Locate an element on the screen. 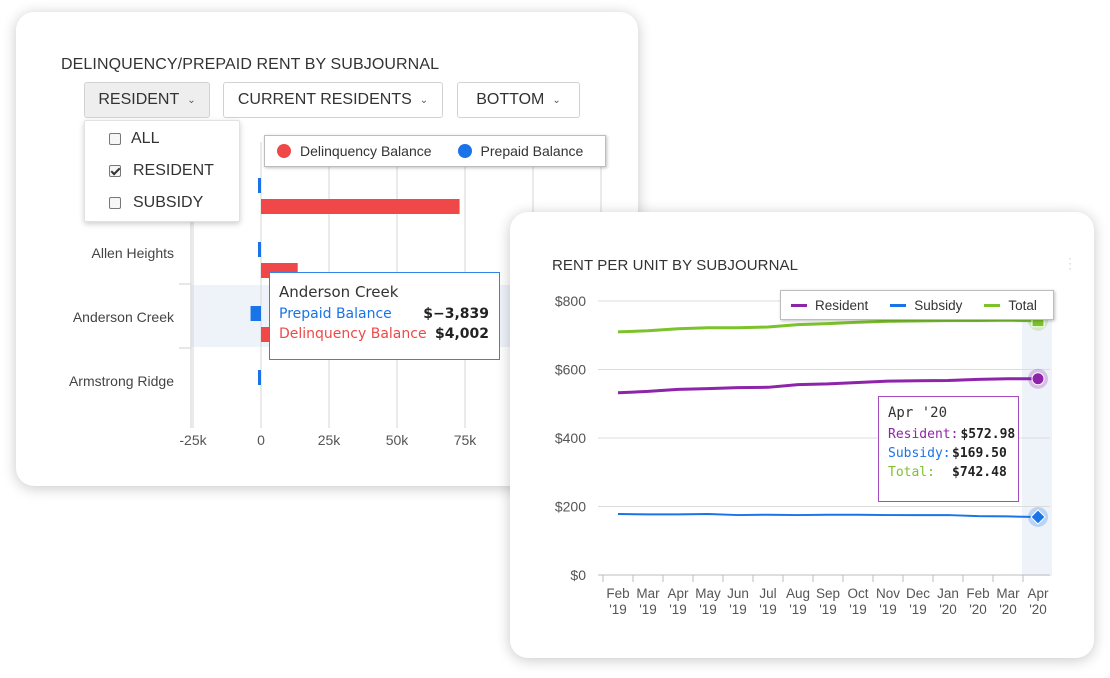 The image size is (1110, 678). subsidy-legend-line is located at coordinates (898, 305).